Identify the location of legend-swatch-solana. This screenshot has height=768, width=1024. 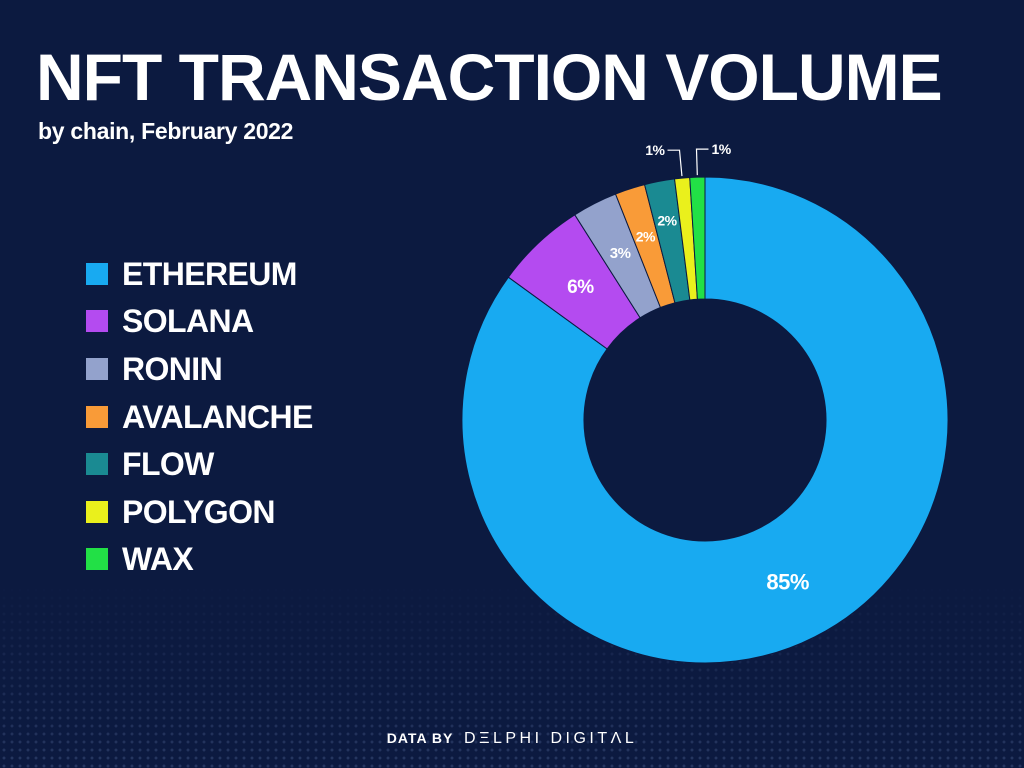
(97, 321).